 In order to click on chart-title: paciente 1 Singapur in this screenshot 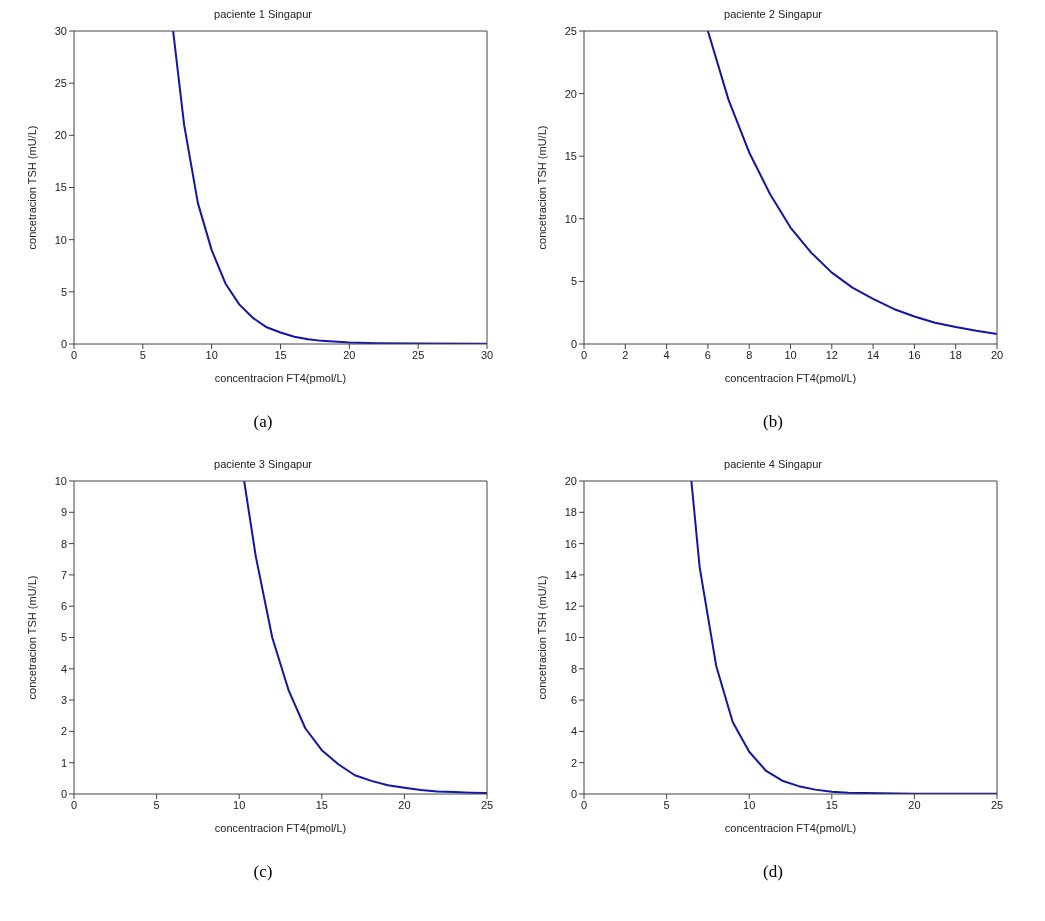, I will do `click(263, 15)`.